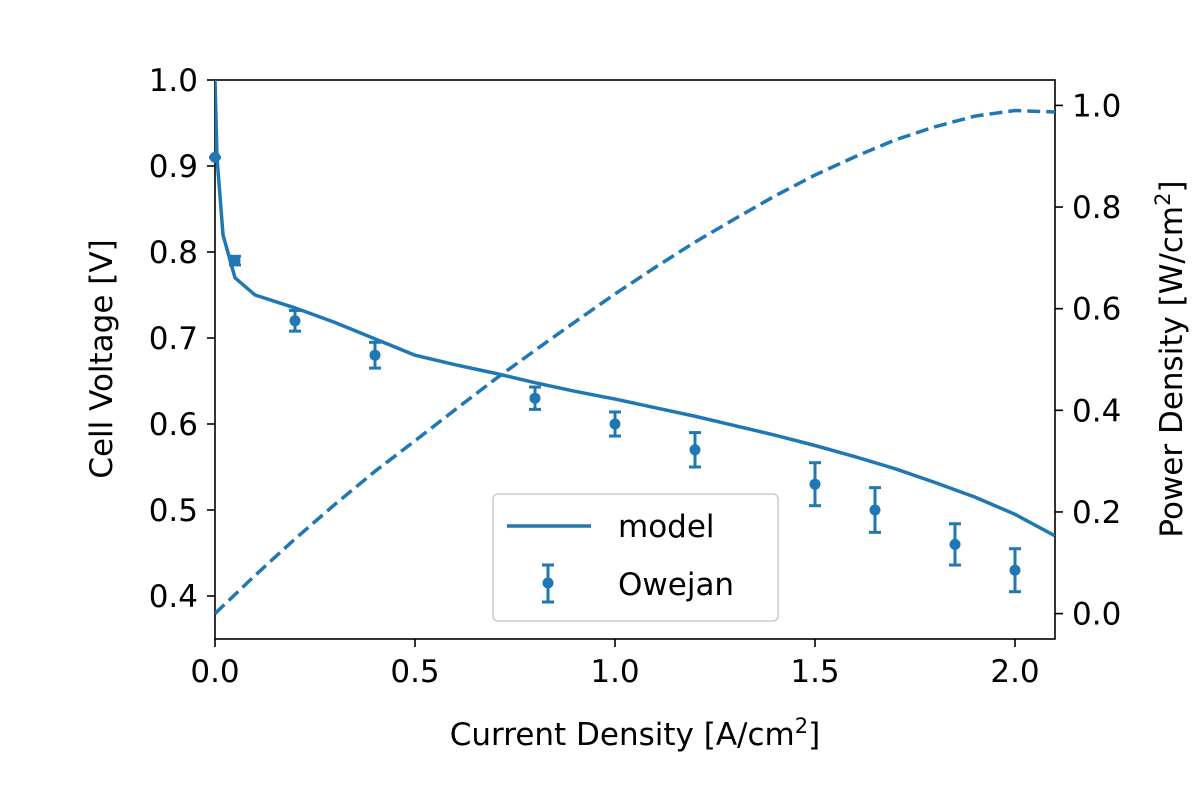 The width and height of the screenshot is (1200, 800). Describe the element at coordinates (635, 733) in the screenshot. I see `x-axis-label: Current Density [A/cm2]` at that location.